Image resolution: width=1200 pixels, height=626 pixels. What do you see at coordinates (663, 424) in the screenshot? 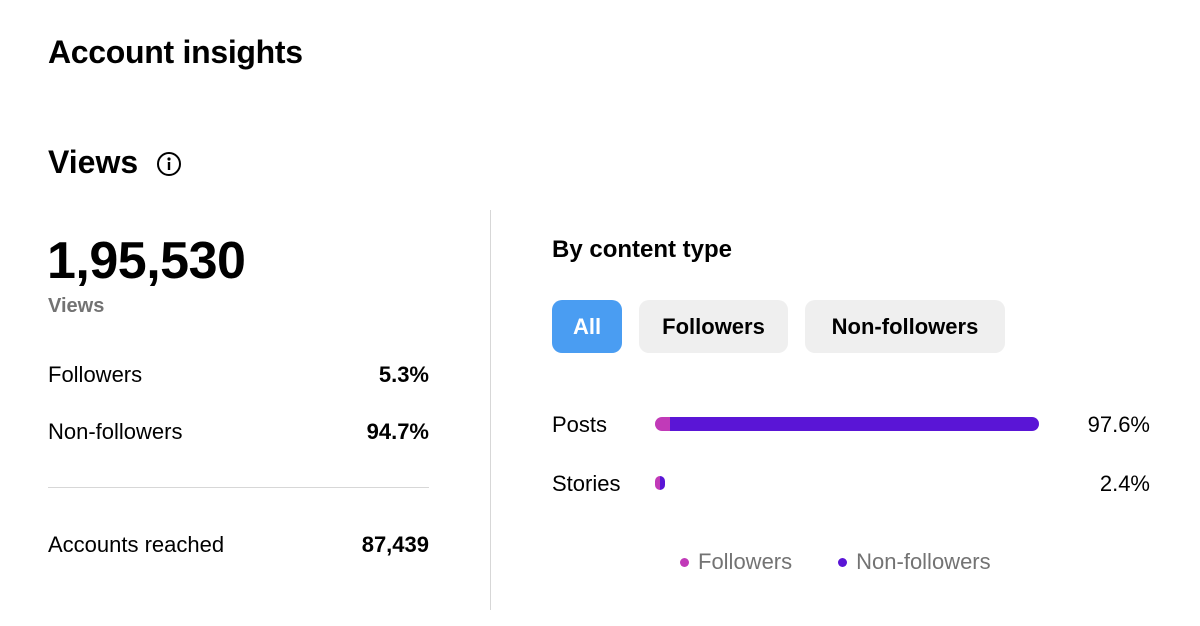
I see `posts-followers-segment` at bounding box center [663, 424].